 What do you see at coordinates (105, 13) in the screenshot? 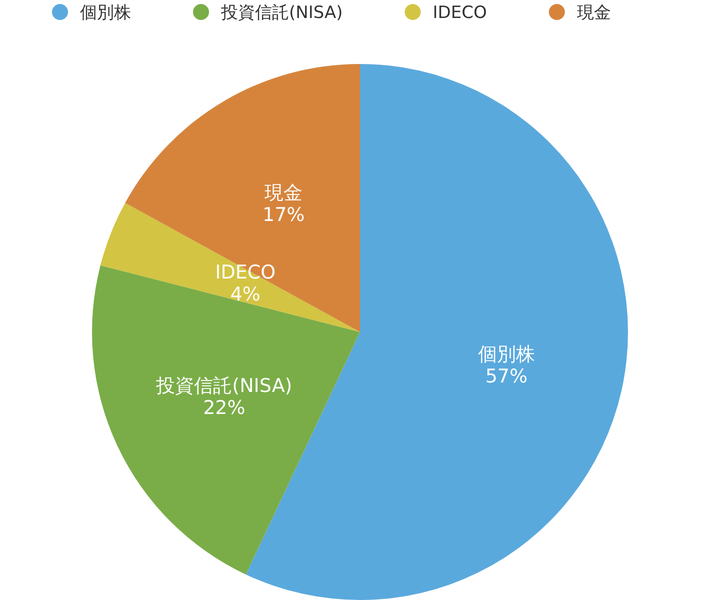
I see `legend-label: 個別株` at bounding box center [105, 13].